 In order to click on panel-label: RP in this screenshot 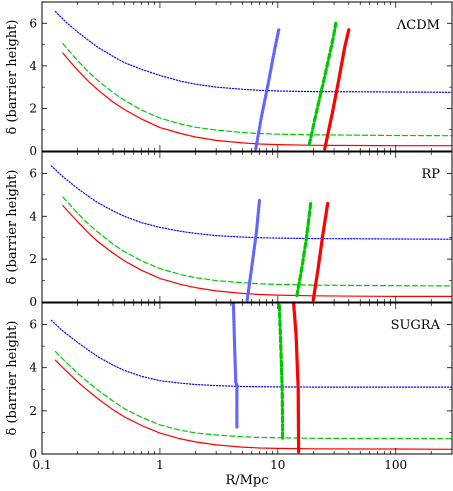, I will do `click(430, 174)`.